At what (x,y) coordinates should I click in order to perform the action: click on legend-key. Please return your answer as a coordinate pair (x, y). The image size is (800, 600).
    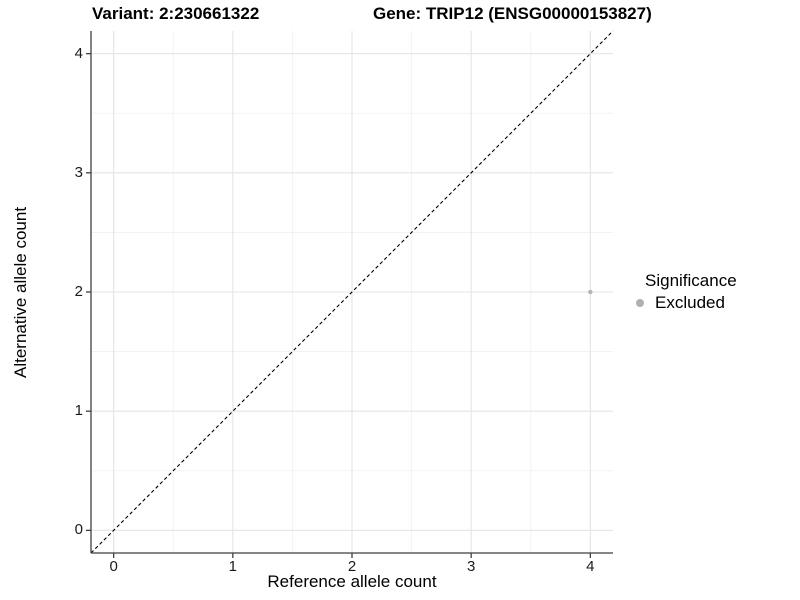
    Looking at the image, I should click on (640, 302).